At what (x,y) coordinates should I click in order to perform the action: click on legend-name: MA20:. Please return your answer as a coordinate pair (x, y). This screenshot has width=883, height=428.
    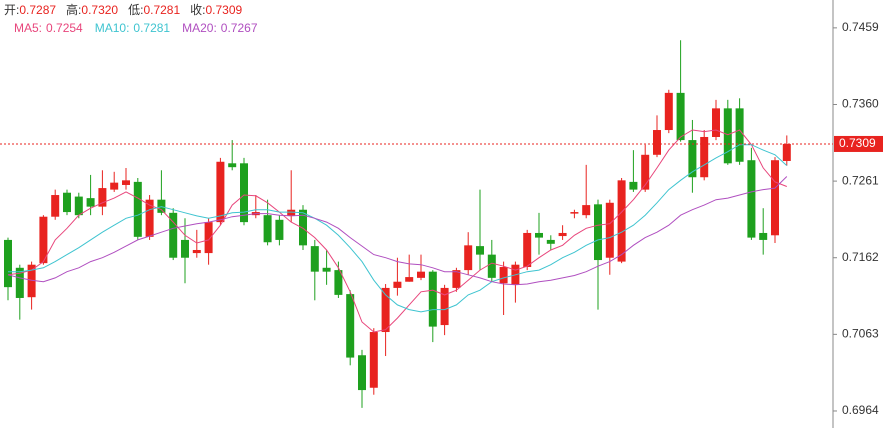
    Looking at the image, I should click on (199, 28).